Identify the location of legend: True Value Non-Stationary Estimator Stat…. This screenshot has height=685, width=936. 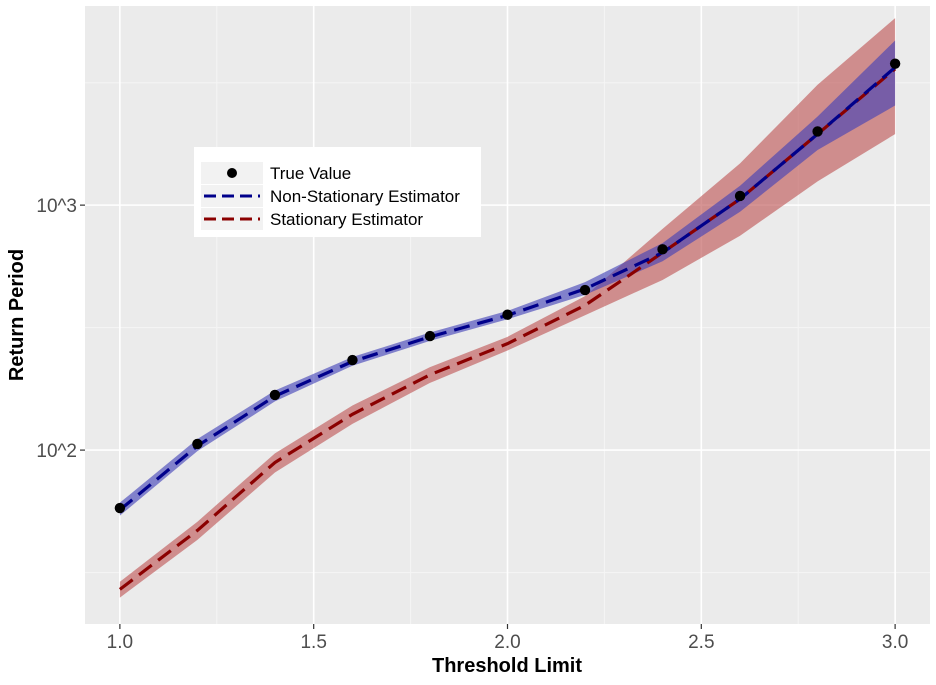
(337, 192).